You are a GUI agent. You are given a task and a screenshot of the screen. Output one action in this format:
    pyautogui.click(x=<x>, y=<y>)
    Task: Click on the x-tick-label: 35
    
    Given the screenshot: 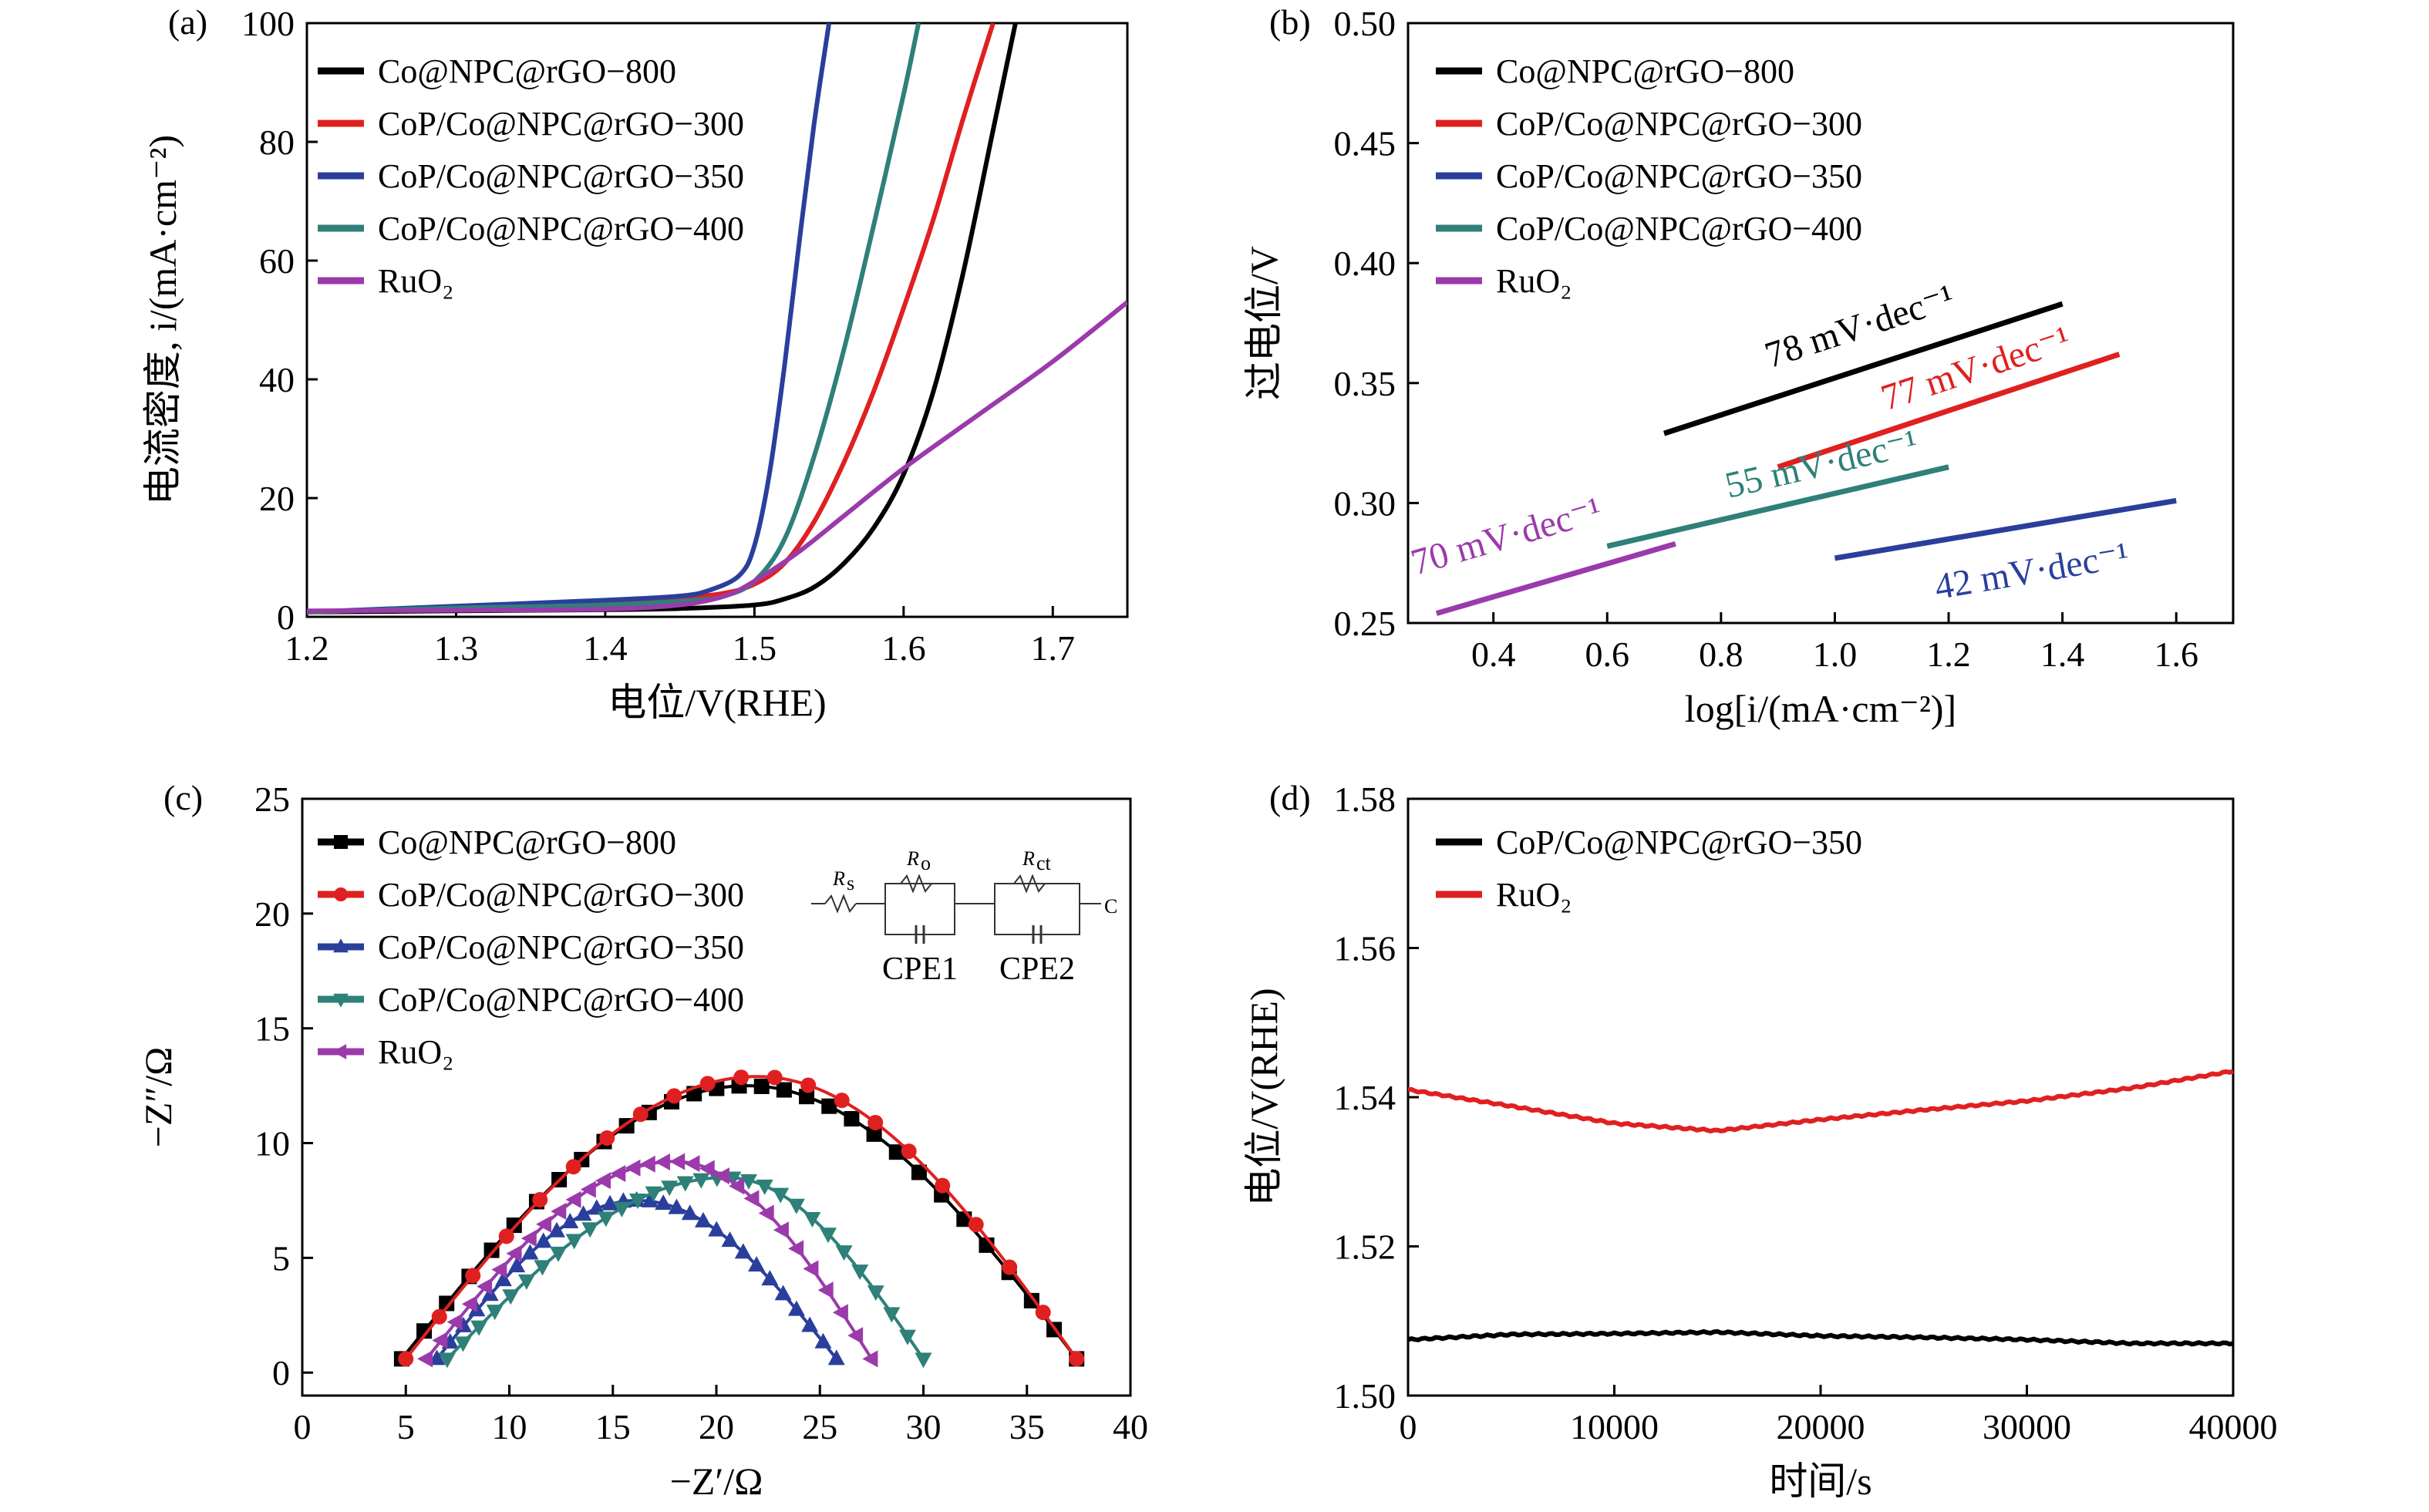 What is the action you would take?
    pyautogui.click(x=1027, y=1426)
    